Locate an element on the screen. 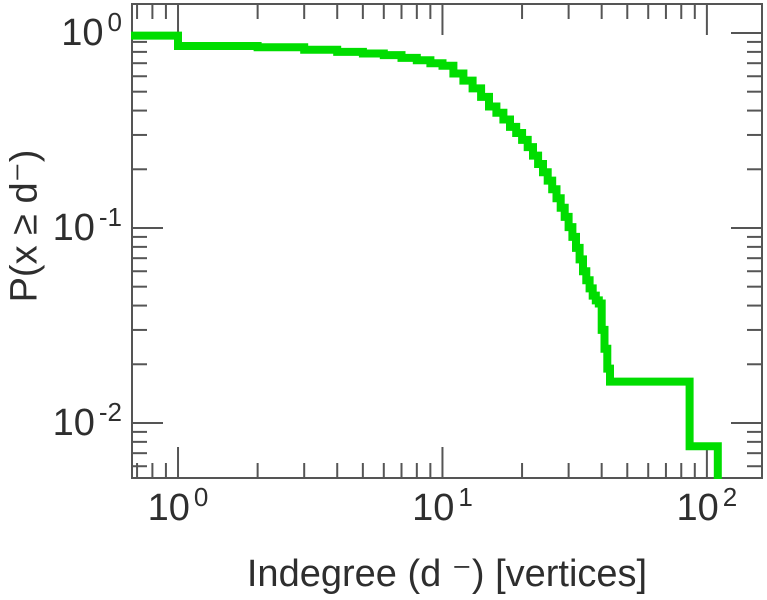  x-tick-label: 10 2 is located at coordinates (702, 506).